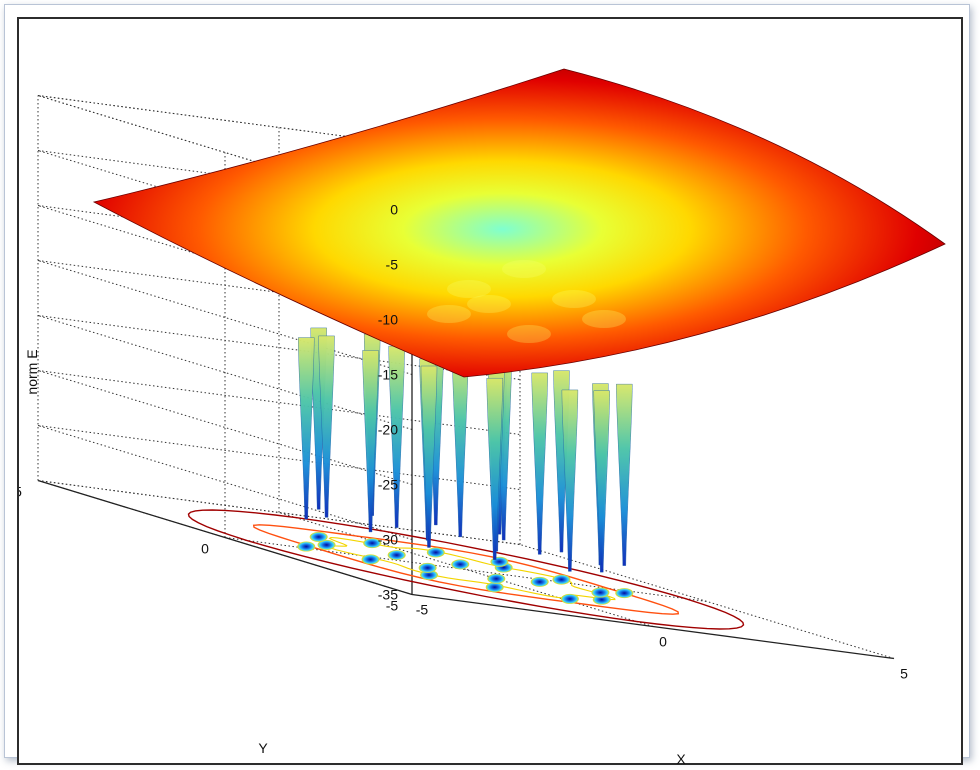  What do you see at coordinates (653, 626) in the screenshot?
I see `x-axis-line` at bounding box center [653, 626].